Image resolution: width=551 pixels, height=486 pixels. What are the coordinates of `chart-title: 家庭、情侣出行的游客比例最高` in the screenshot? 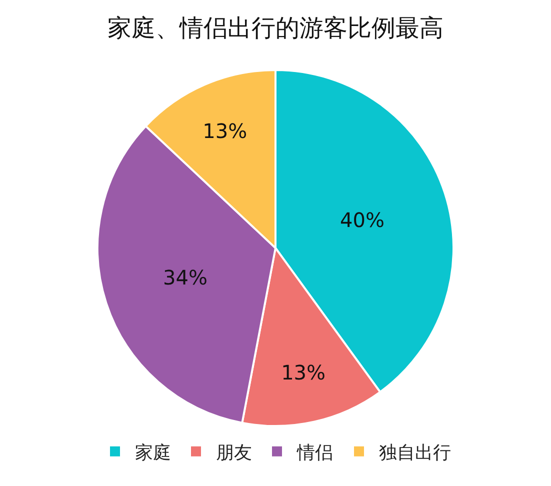 It's located at (276, 28).